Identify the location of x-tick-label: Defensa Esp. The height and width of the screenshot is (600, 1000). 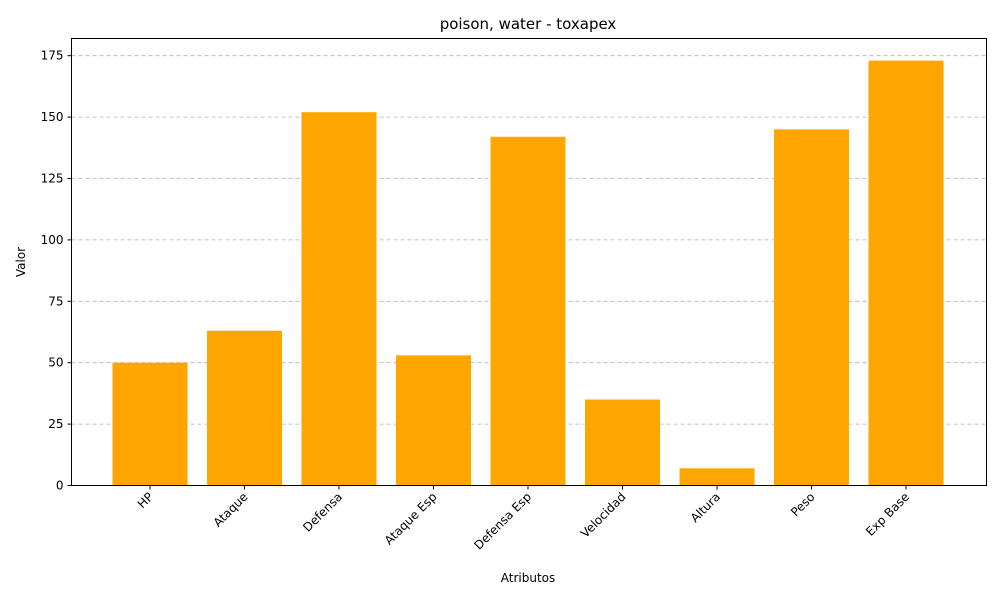
(502, 521).